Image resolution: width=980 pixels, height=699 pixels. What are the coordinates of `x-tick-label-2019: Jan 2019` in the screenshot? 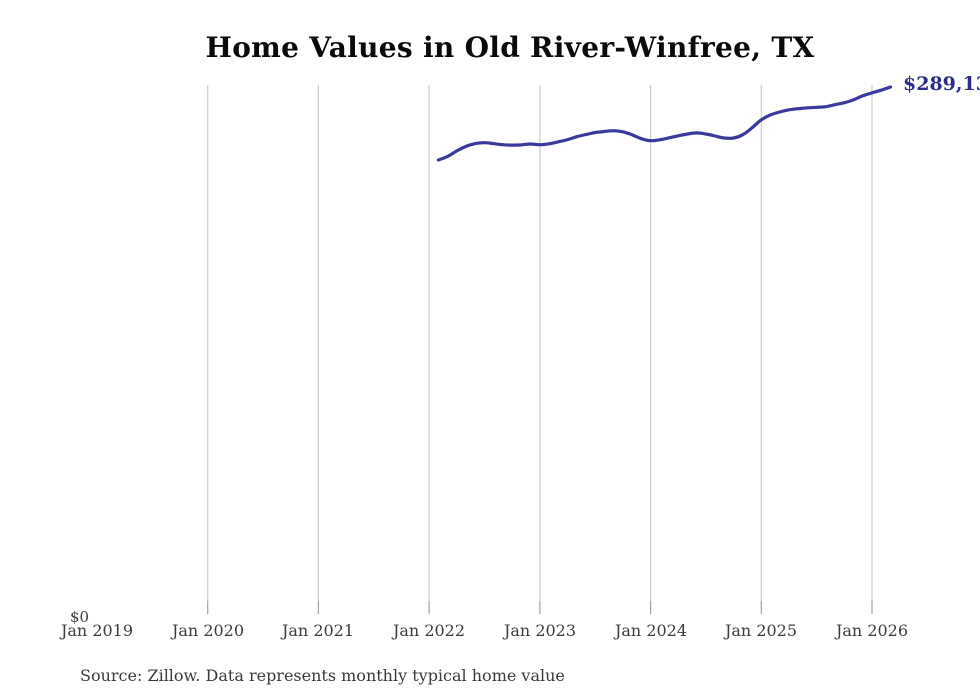 It's located at (97, 630).